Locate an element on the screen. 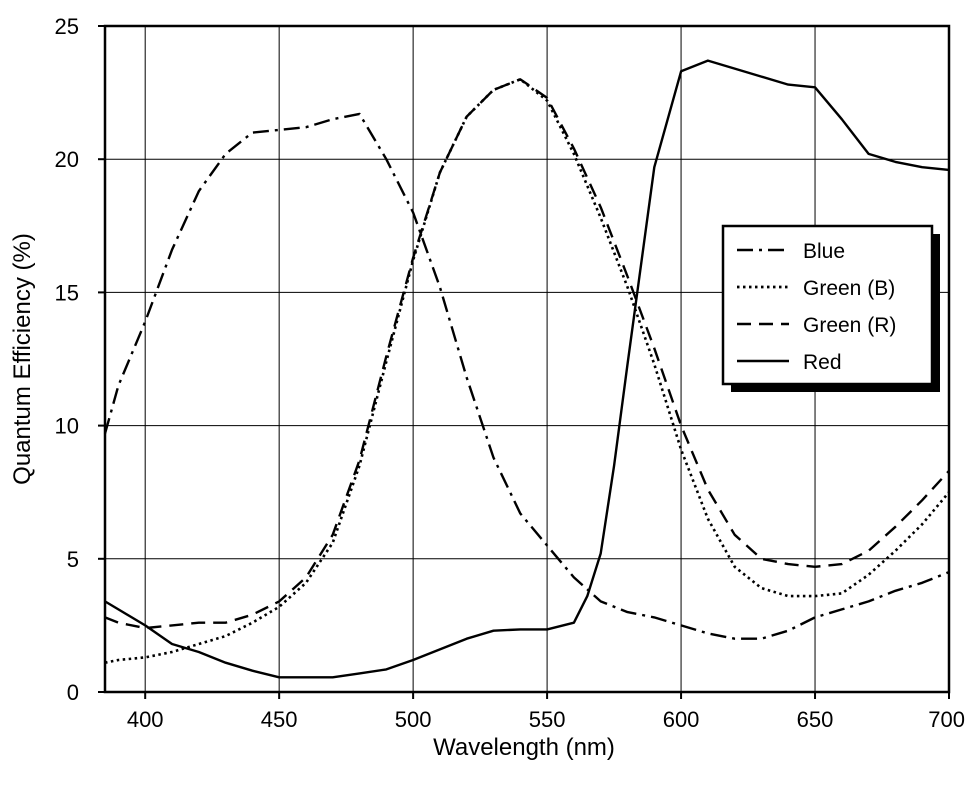  y-axis-title: Quantum Efficiency (%) is located at coordinates (22, 359).